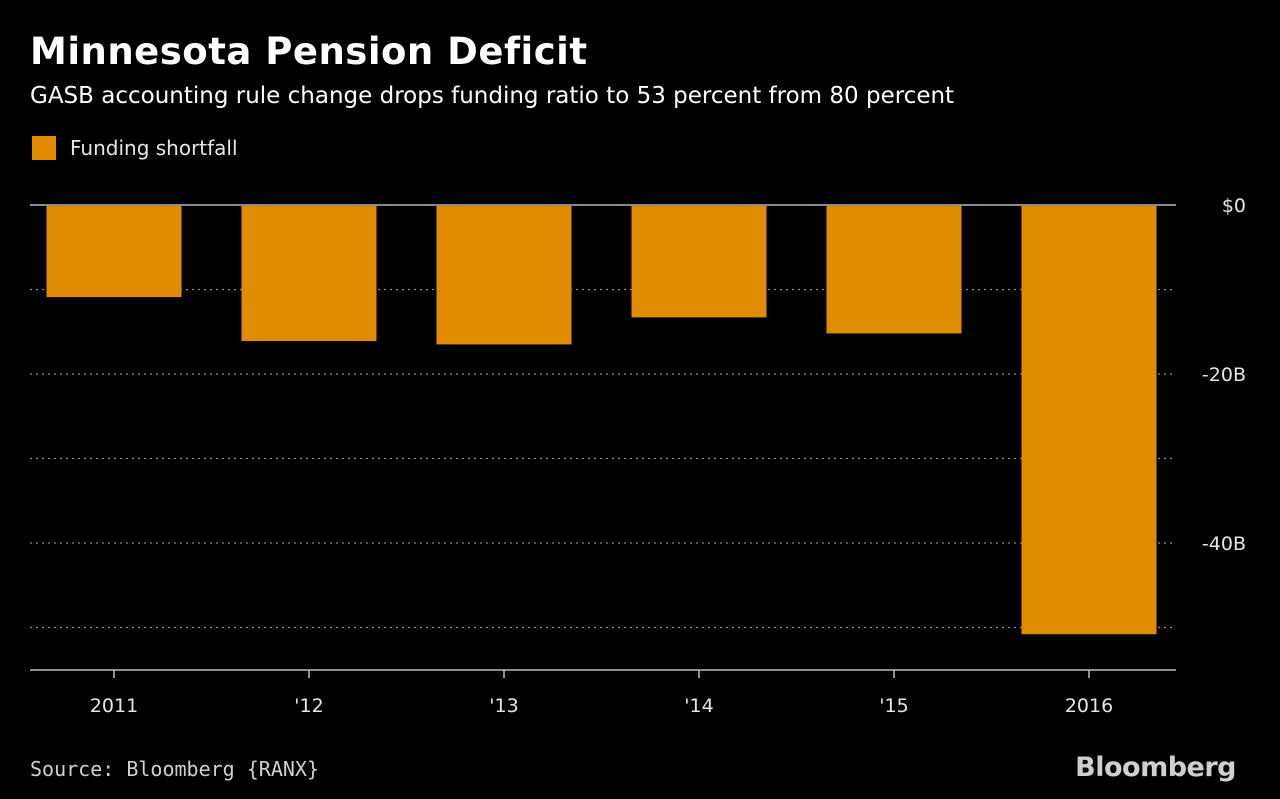 This screenshot has width=1280, height=799. Describe the element at coordinates (308, 706) in the screenshot. I see `x-tick-label: '12` at that location.